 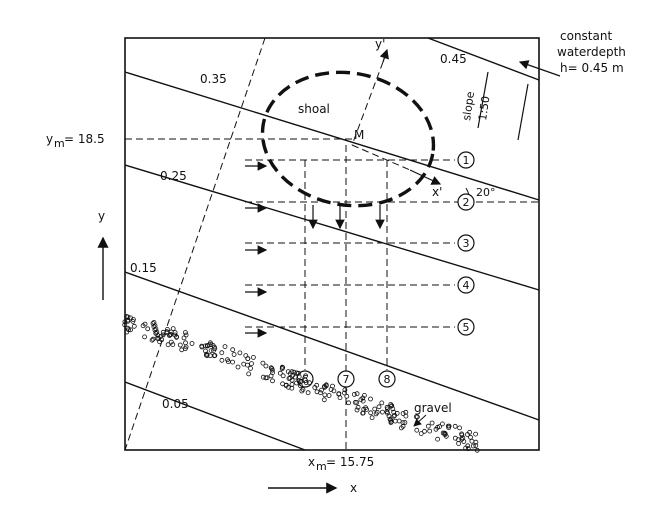 I want to click on contour-label-025: 0.25, so click(x=173, y=176).